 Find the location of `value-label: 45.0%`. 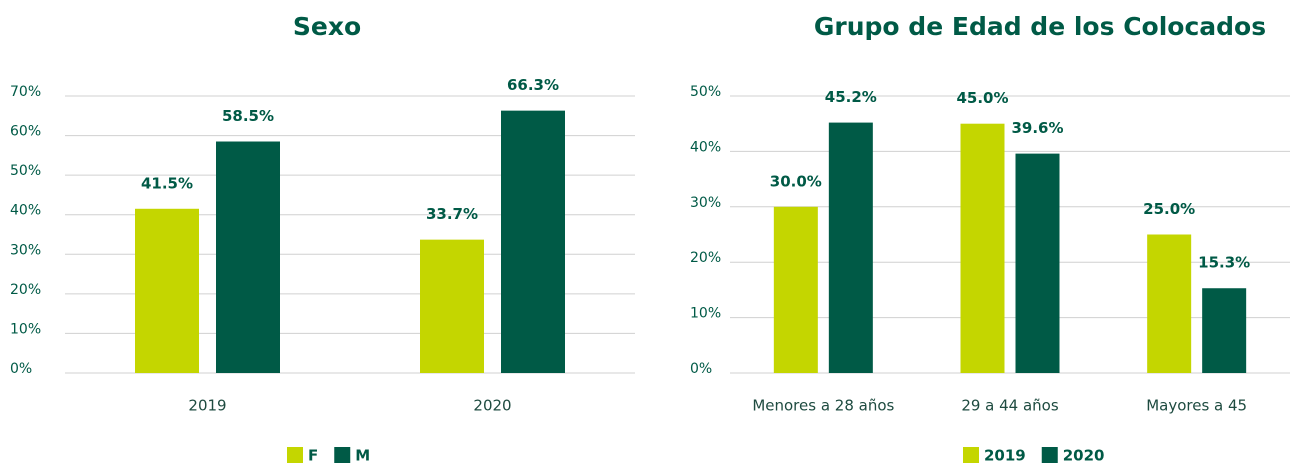

value-label: 45.0% is located at coordinates (982, 98).